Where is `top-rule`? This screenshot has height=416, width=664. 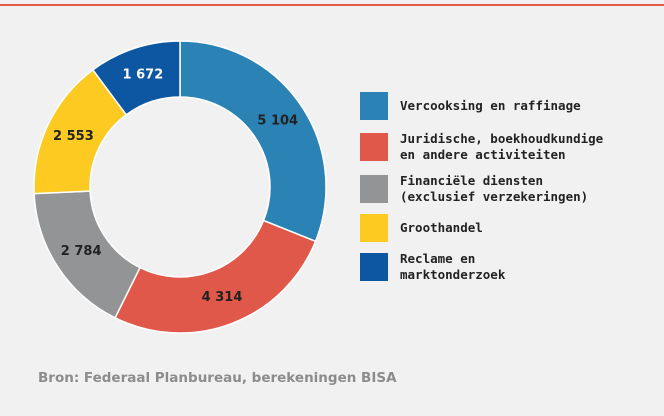
top-rule is located at coordinates (332, 5).